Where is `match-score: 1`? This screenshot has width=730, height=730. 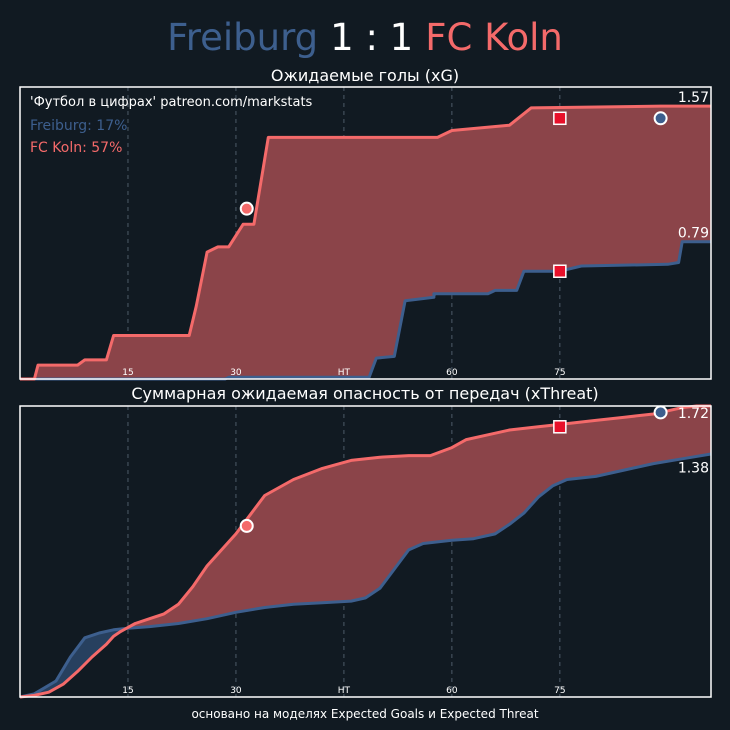 match-score: 1 is located at coordinates (372, 37).